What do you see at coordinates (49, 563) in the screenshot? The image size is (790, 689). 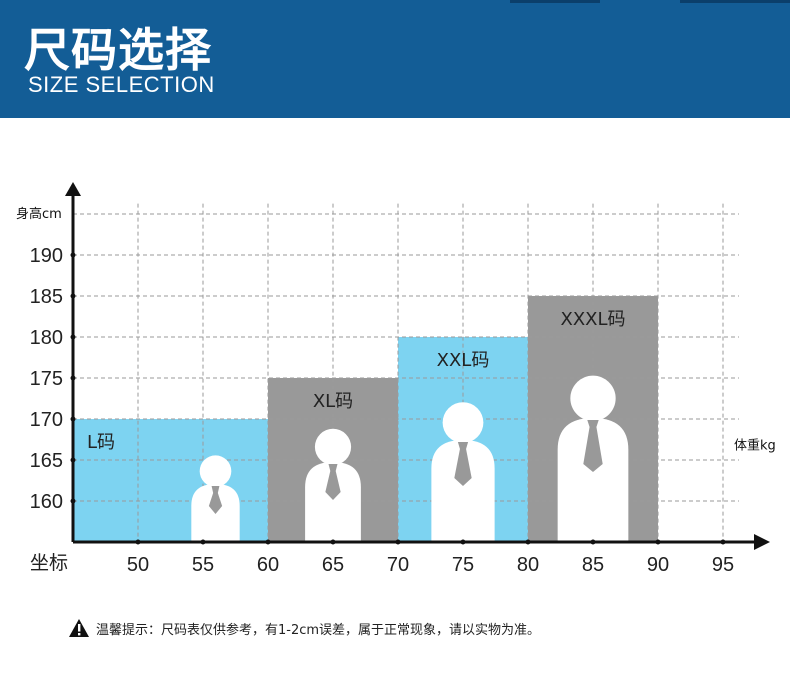 I see `x-origin-label: 坐标` at bounding box center [49, 563].